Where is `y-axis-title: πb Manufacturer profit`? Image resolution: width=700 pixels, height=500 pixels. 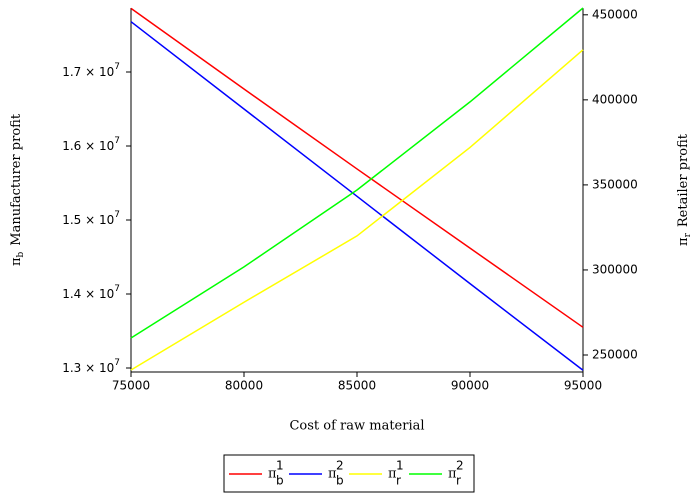 y-axis-title: πb Manufacturer profit is located at coordinates (17, 189).